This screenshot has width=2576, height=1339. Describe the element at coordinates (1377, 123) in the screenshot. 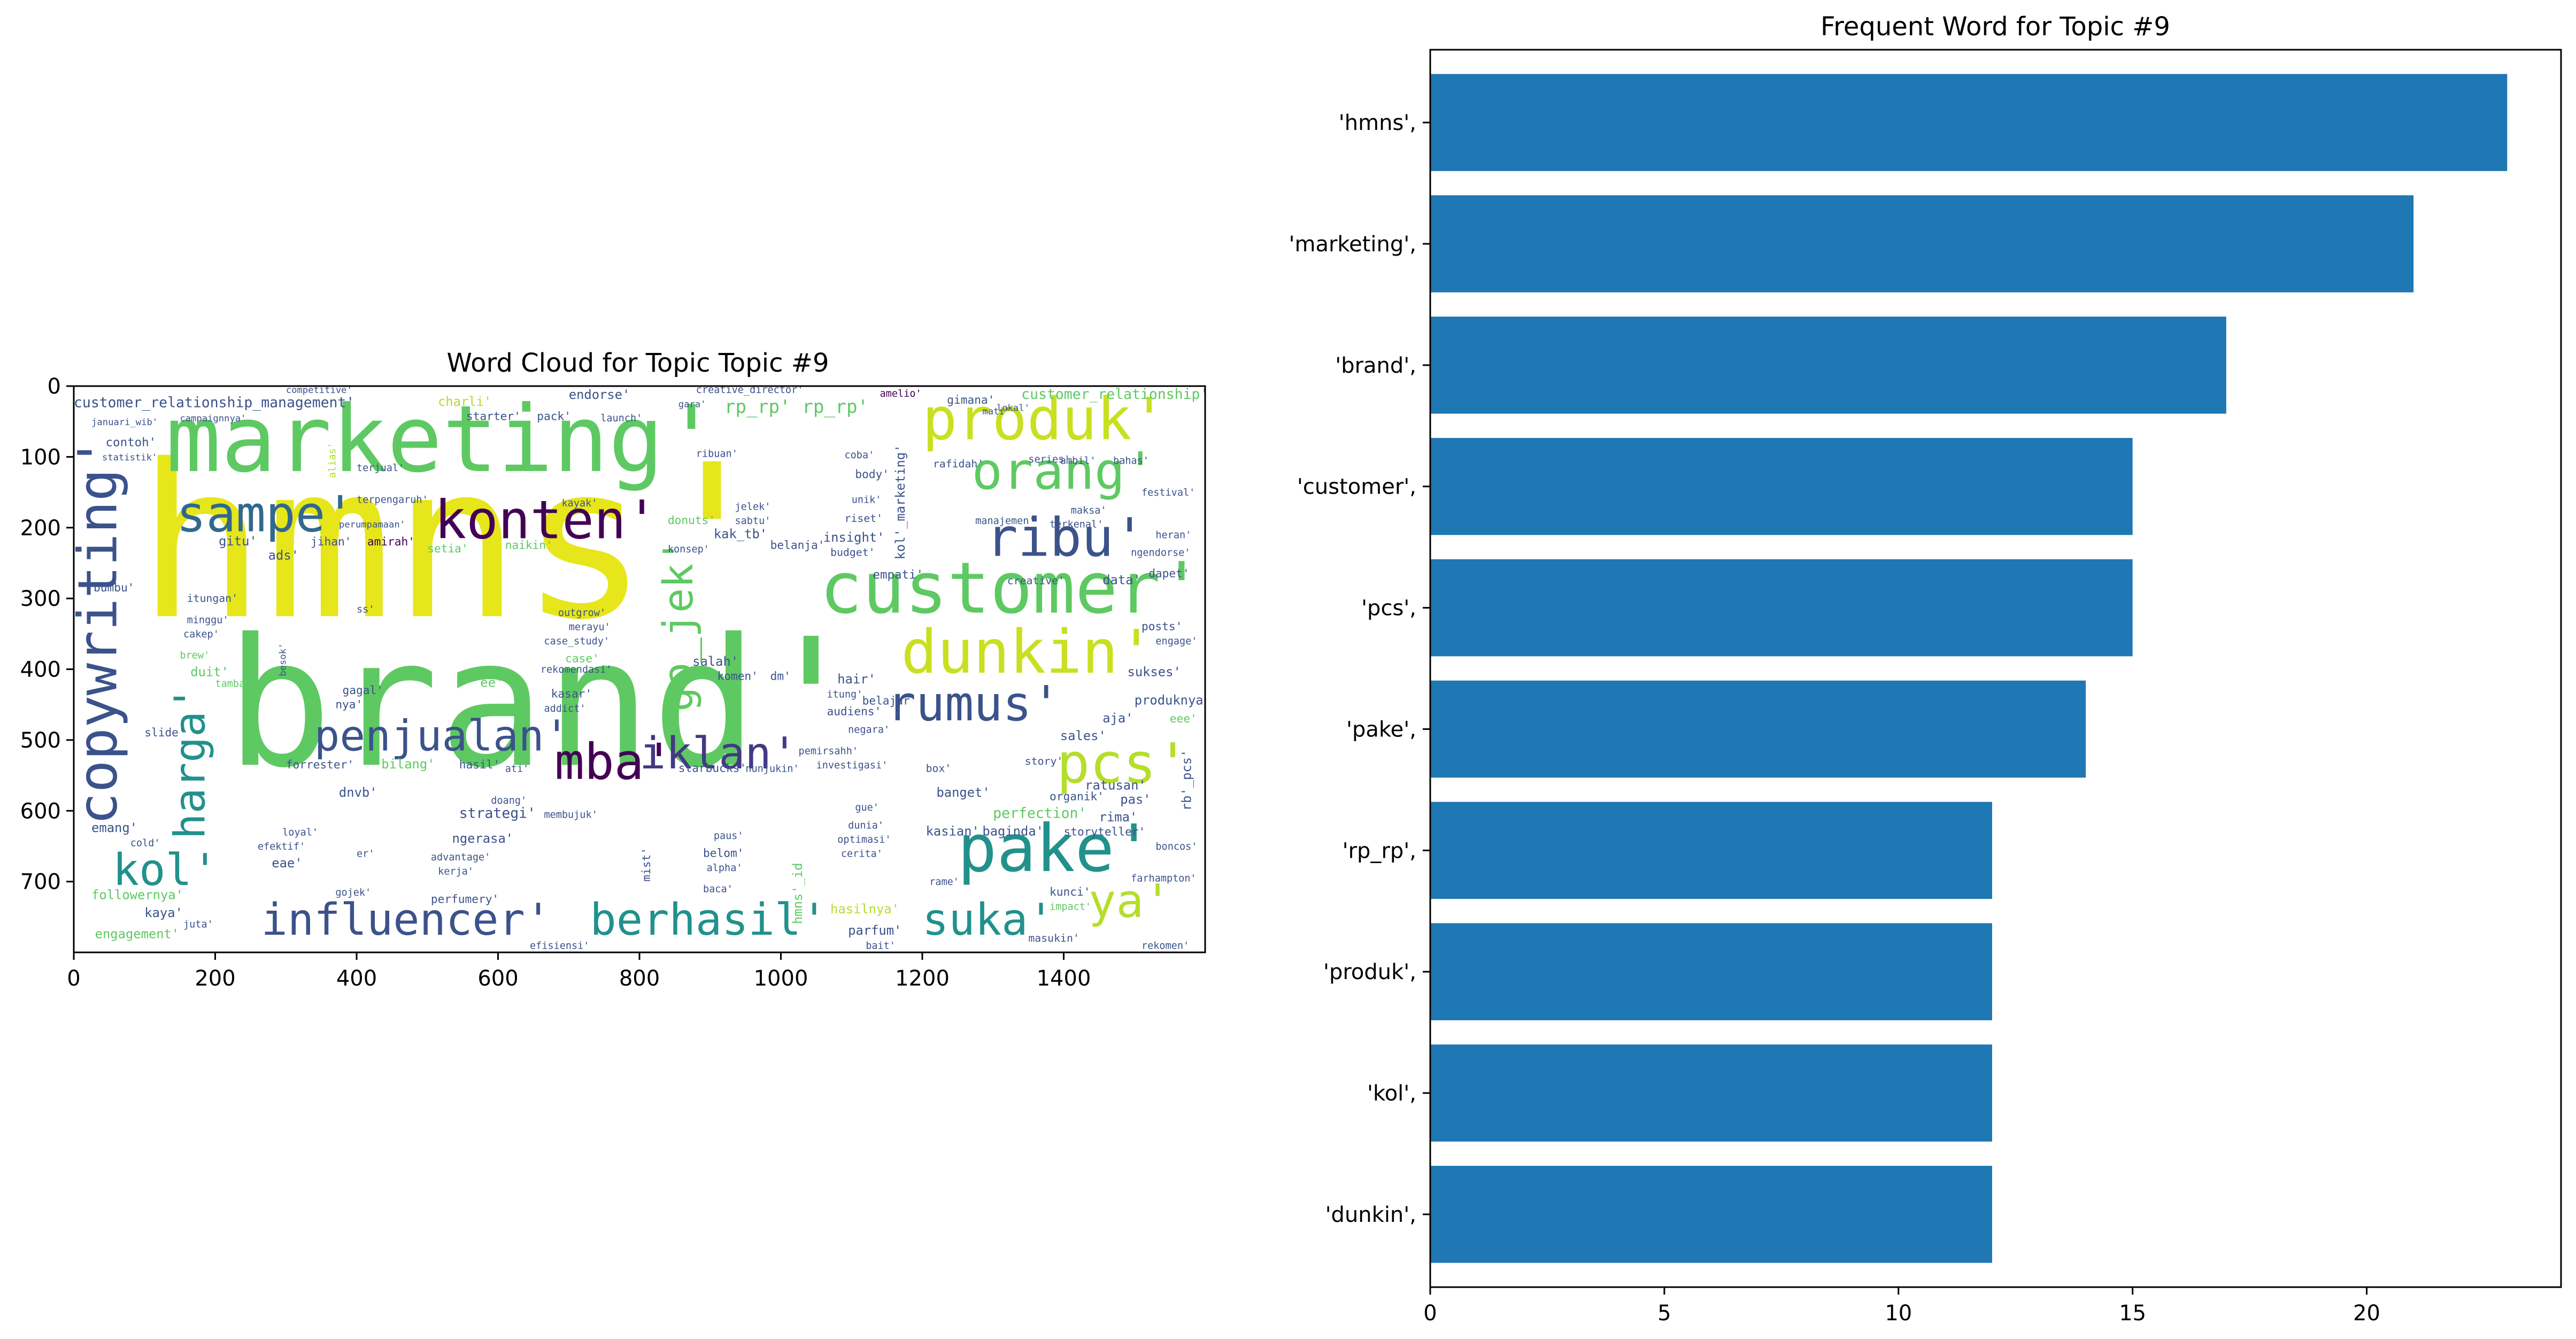

I see `category-label: 'hmns',` at that location.